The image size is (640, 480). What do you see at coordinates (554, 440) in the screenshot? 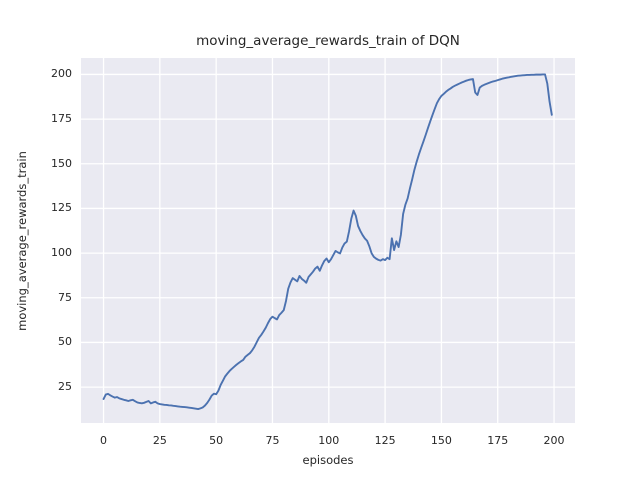
I see `x-tick-label: 200` at bounding box center [554, 440].